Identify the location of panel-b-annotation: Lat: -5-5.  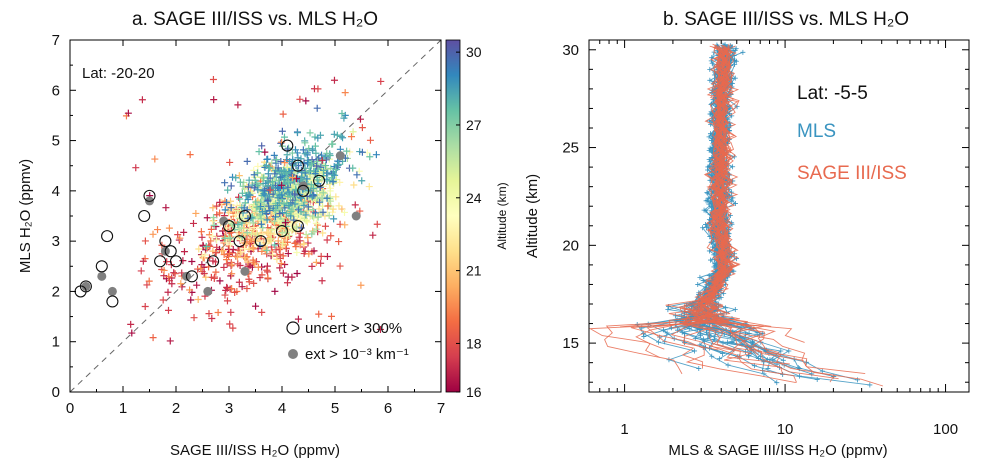
(832, 93).